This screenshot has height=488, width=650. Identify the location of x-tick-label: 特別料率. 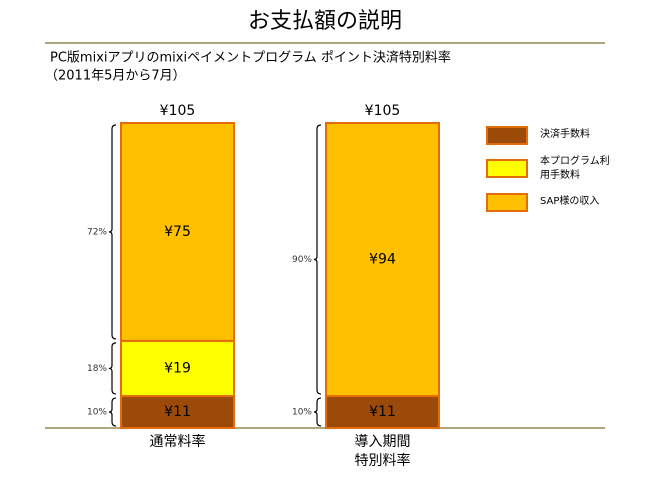
(383, 460).